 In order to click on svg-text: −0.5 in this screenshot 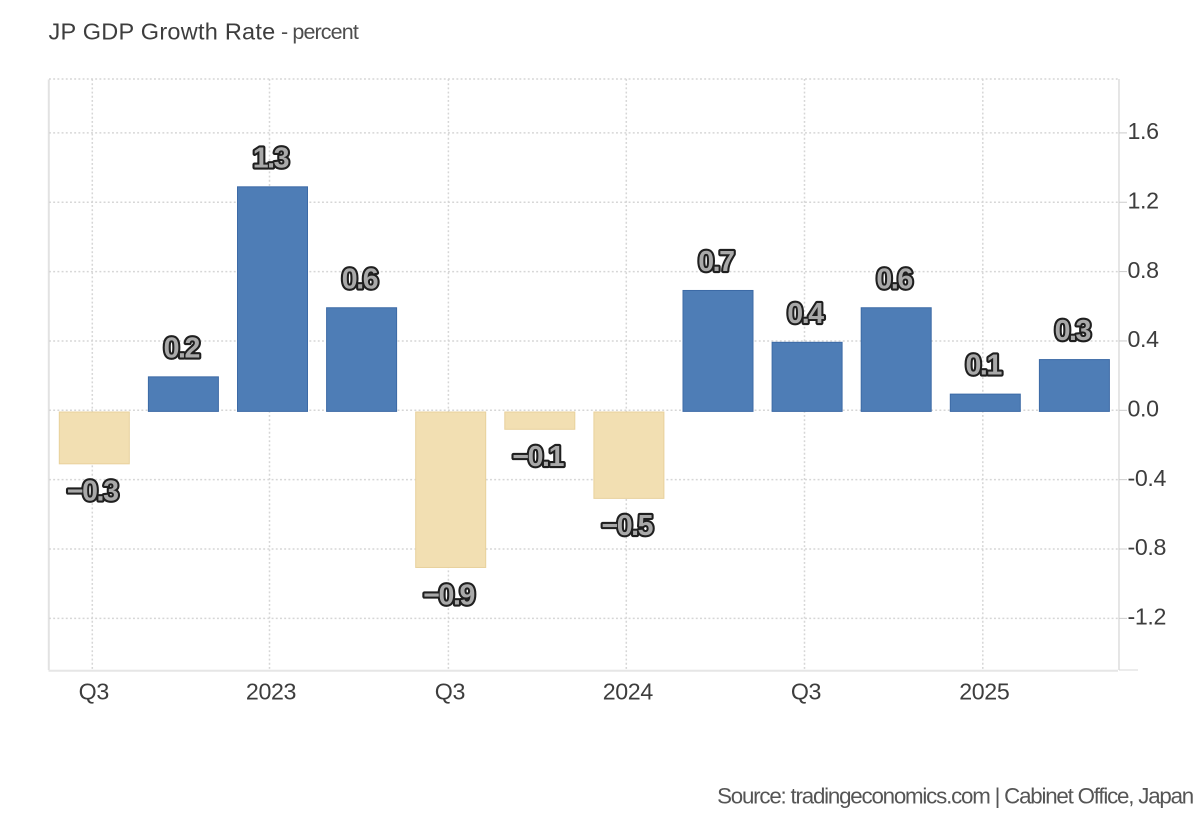, I will do `click(627, 526)`.